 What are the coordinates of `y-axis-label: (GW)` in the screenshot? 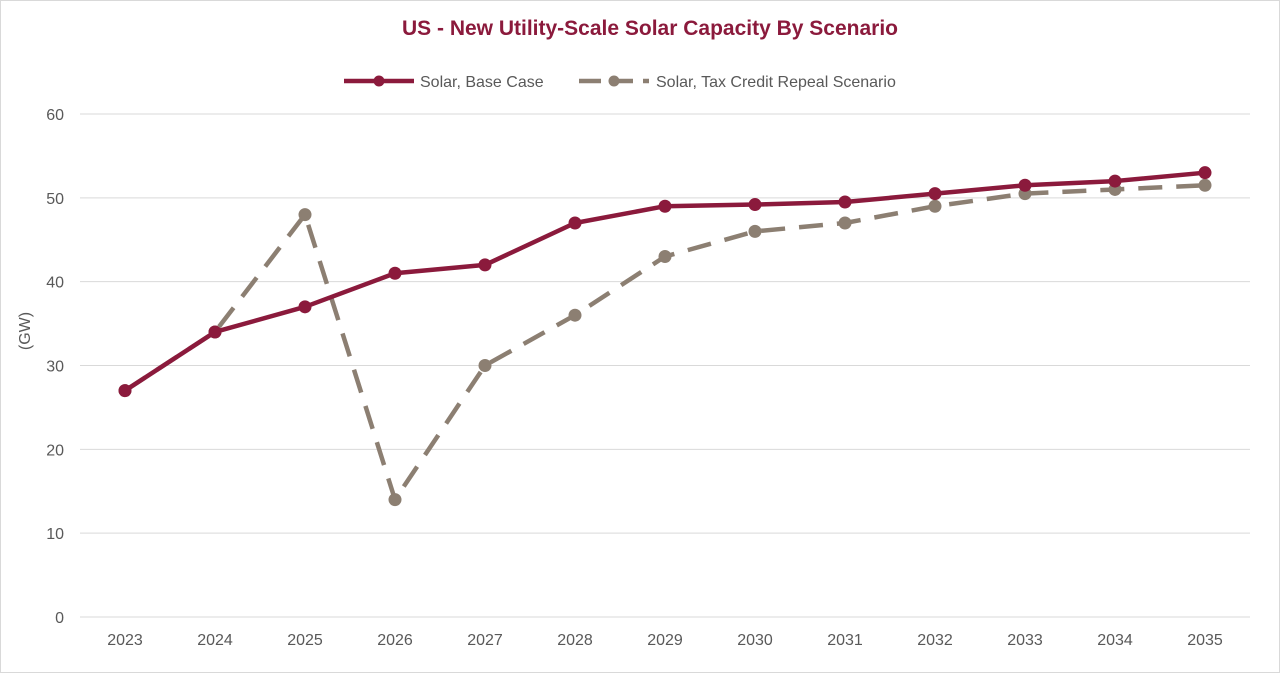 It's located at (25, 331).